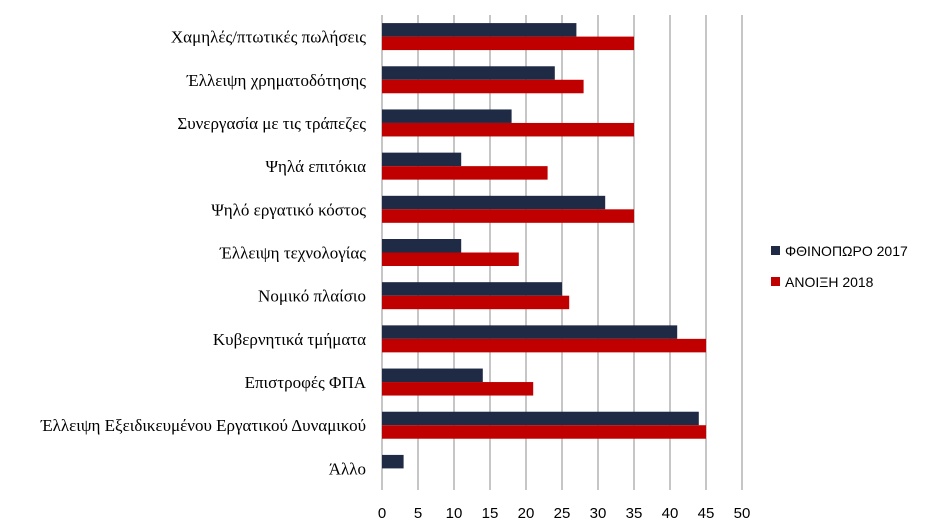 This screenshot has height=532, width=936. I want to click on category-label: Ψηλό εργατικό κόστος, so click(288, 209).